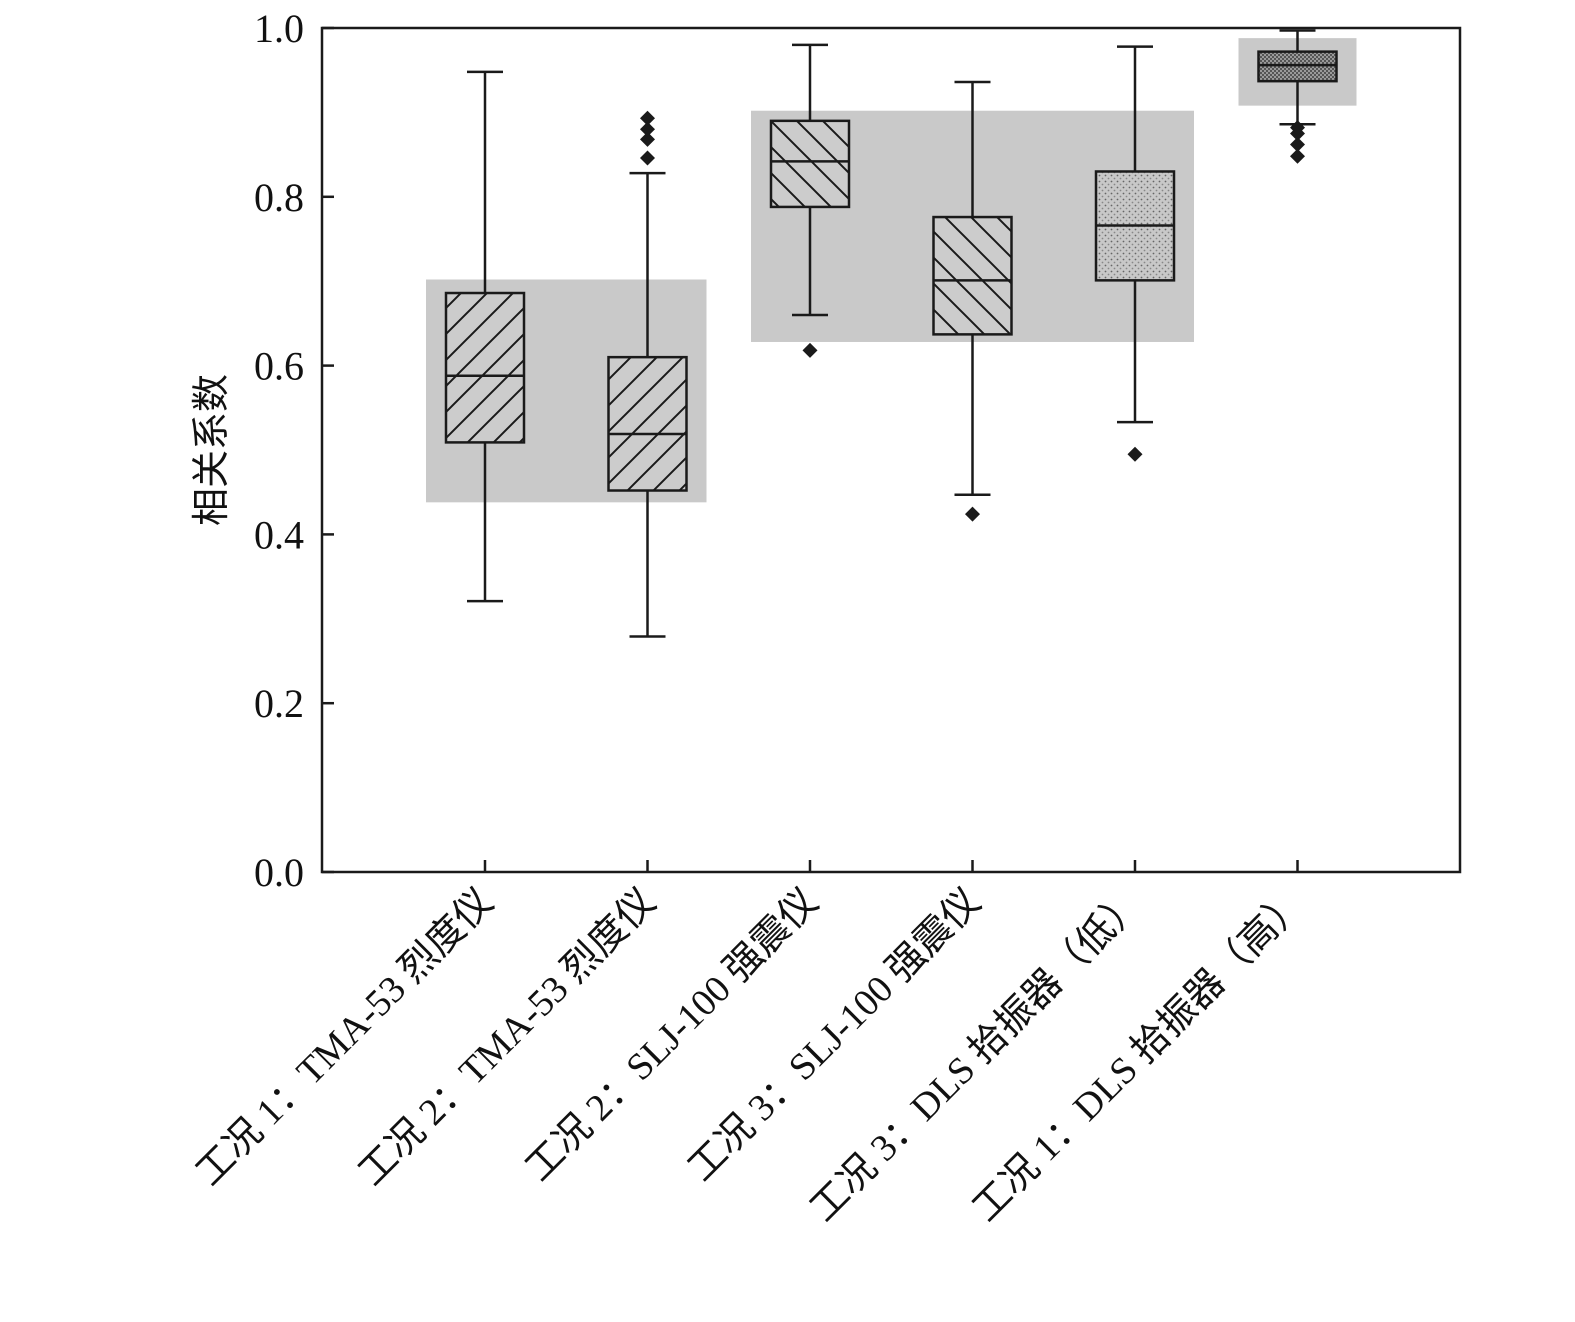 This screenshot has width=1575, height=1322. Describe the element at coordinates (344, 1037) in the screenshot. I see `x-category-label-1: 工况 1：TMA-53 烈度仪` at that location.